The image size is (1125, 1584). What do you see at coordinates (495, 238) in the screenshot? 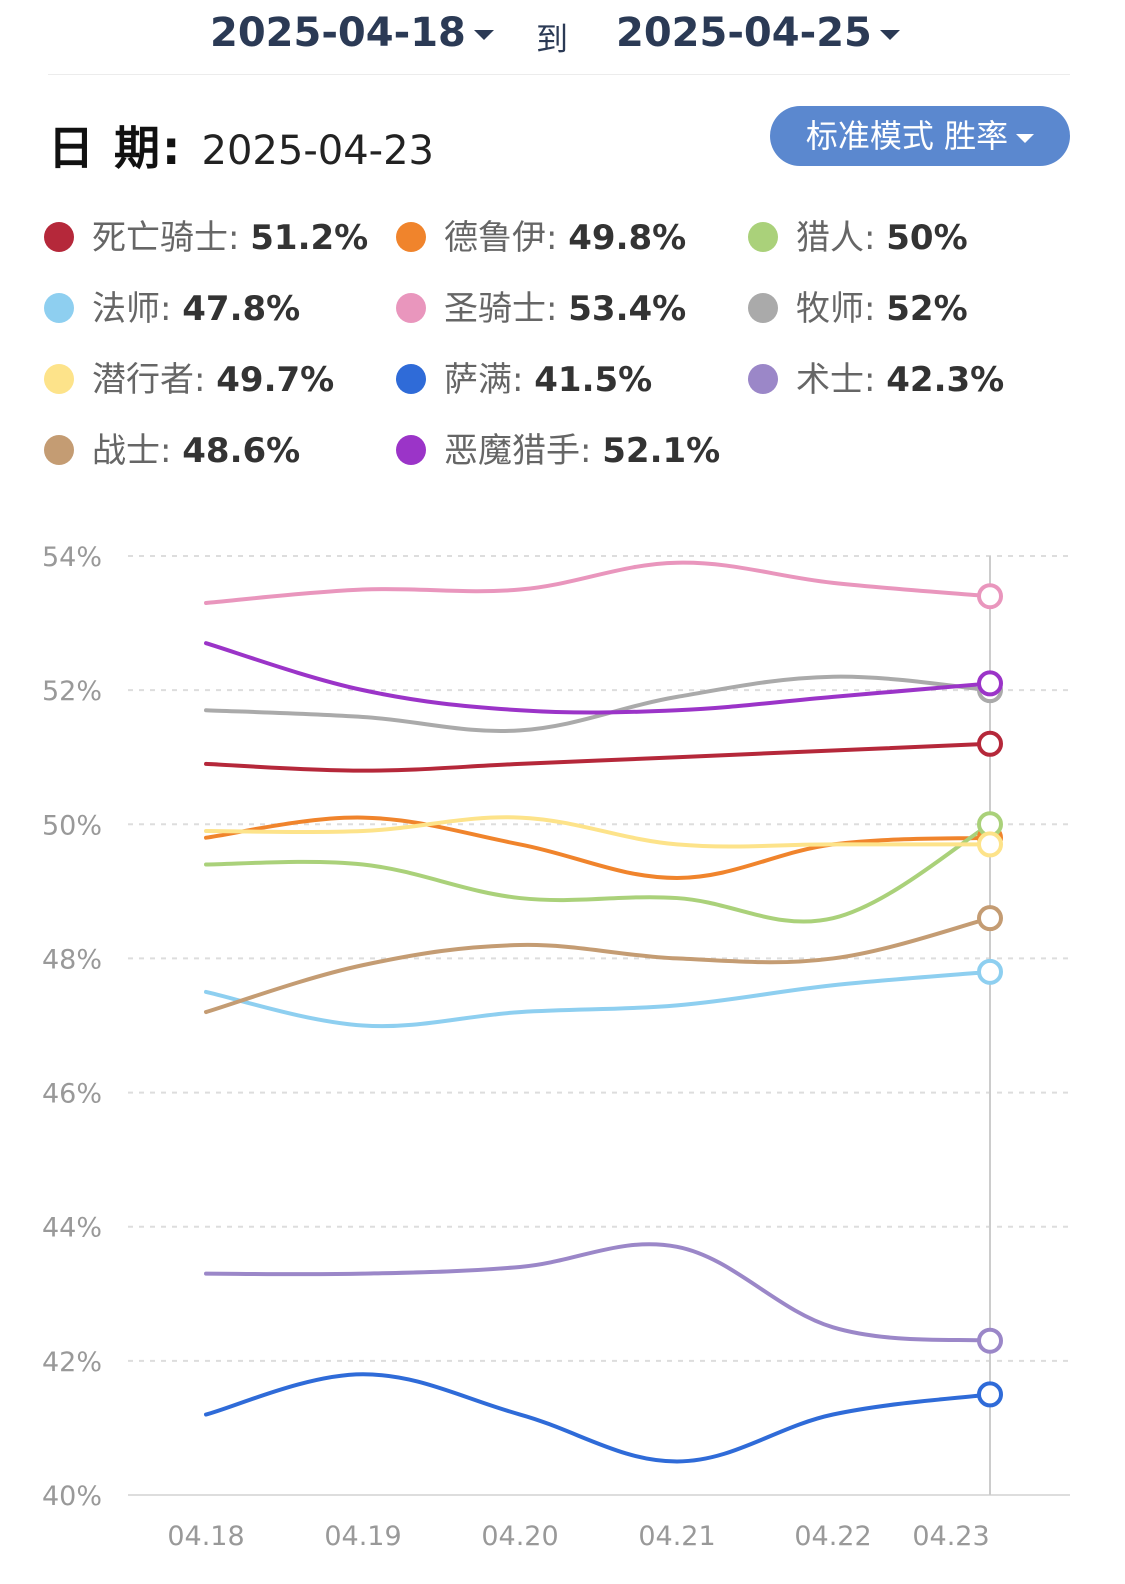
I see `legend-name: 德鲁伊` at bounding box center [495, 238].